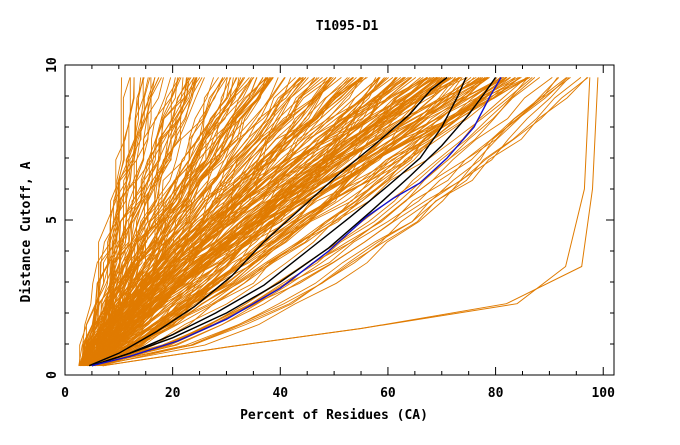 The width and height of the screenshot is (680, 445). Describe the element at coordinates (334, 415) in the screenshot. I see `x-axis-label: Percent of Residues (CA)` at that location.